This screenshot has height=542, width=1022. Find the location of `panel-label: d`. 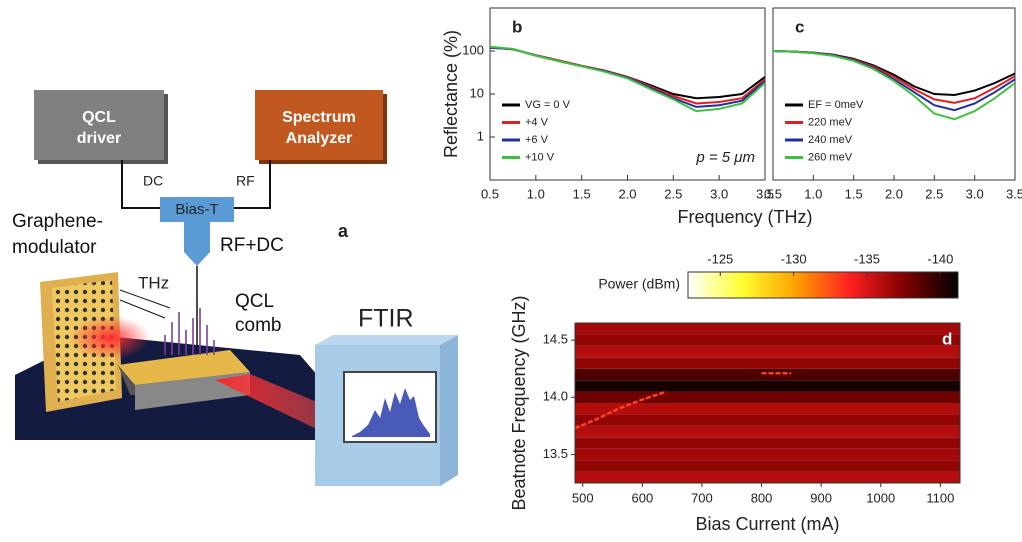

panel-label: d is located at coordinates (947, 338).